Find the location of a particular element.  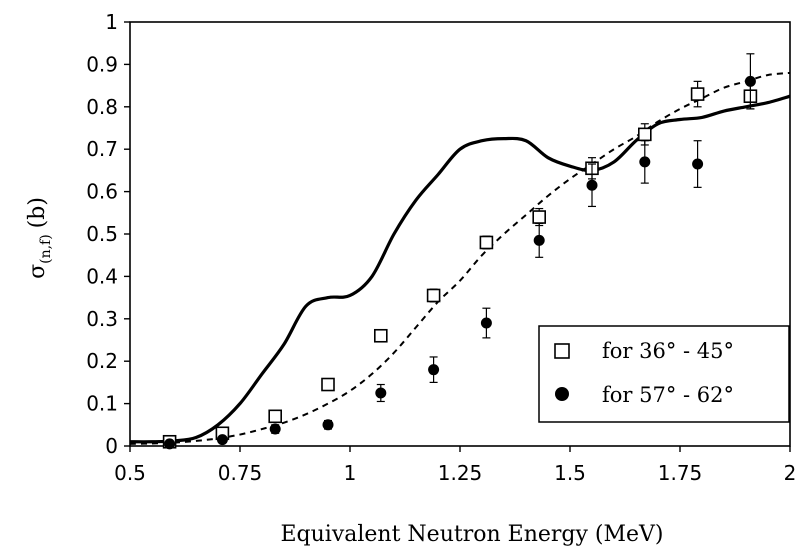

legend-marker-open-square is located at coordinates (562, 351).